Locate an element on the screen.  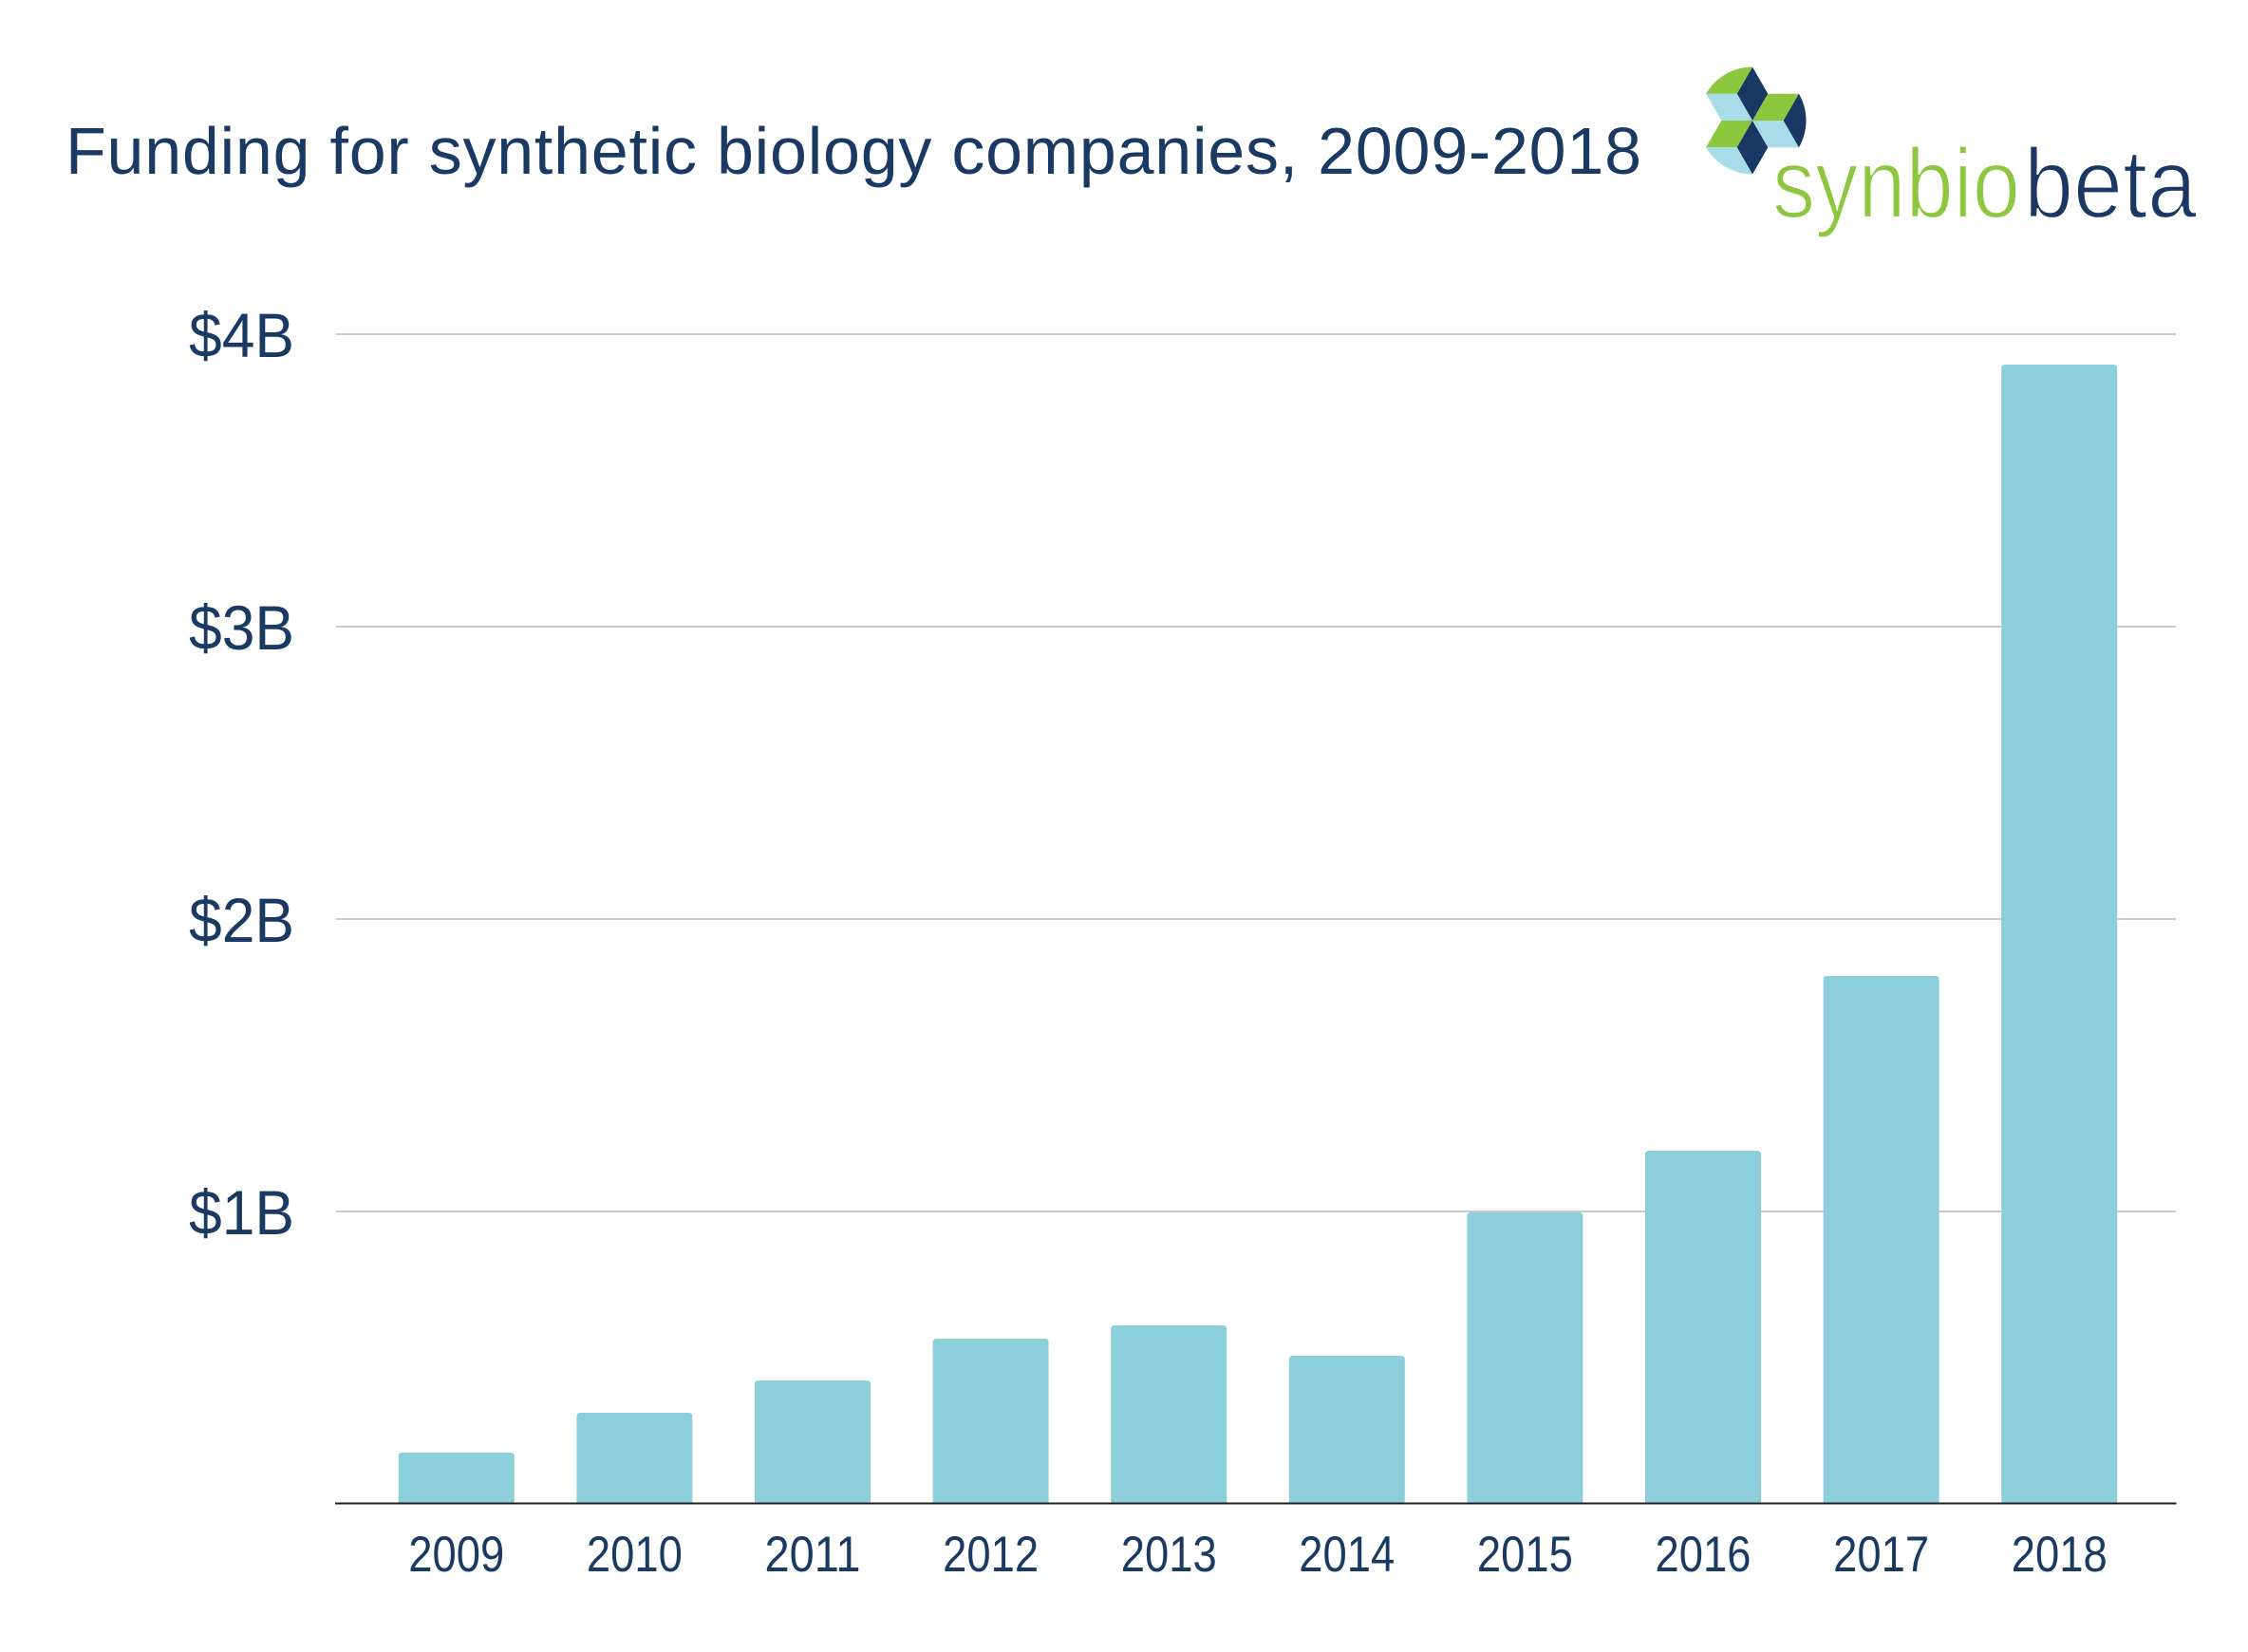
svg-text: $4B is located at coordinates (241, 335).